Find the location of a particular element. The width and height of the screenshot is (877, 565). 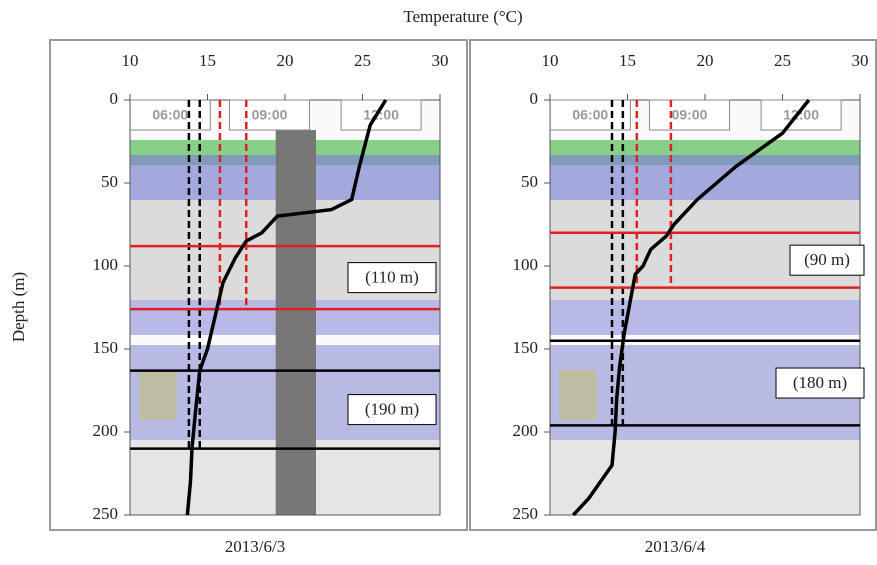

annotation: (190 m) is located at coordinates (392, 408).